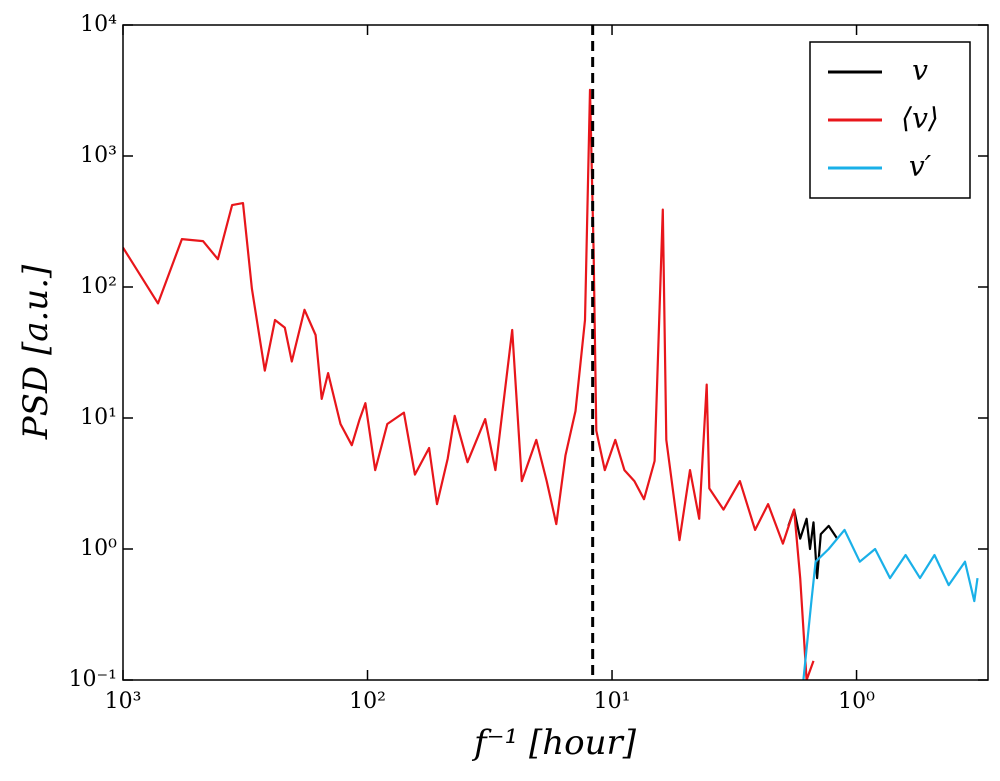 Image resolution: width=1000 pixels, height=781 pixels. I want to click on y-axis-label: PSD [a.u.], so click(36, 352).